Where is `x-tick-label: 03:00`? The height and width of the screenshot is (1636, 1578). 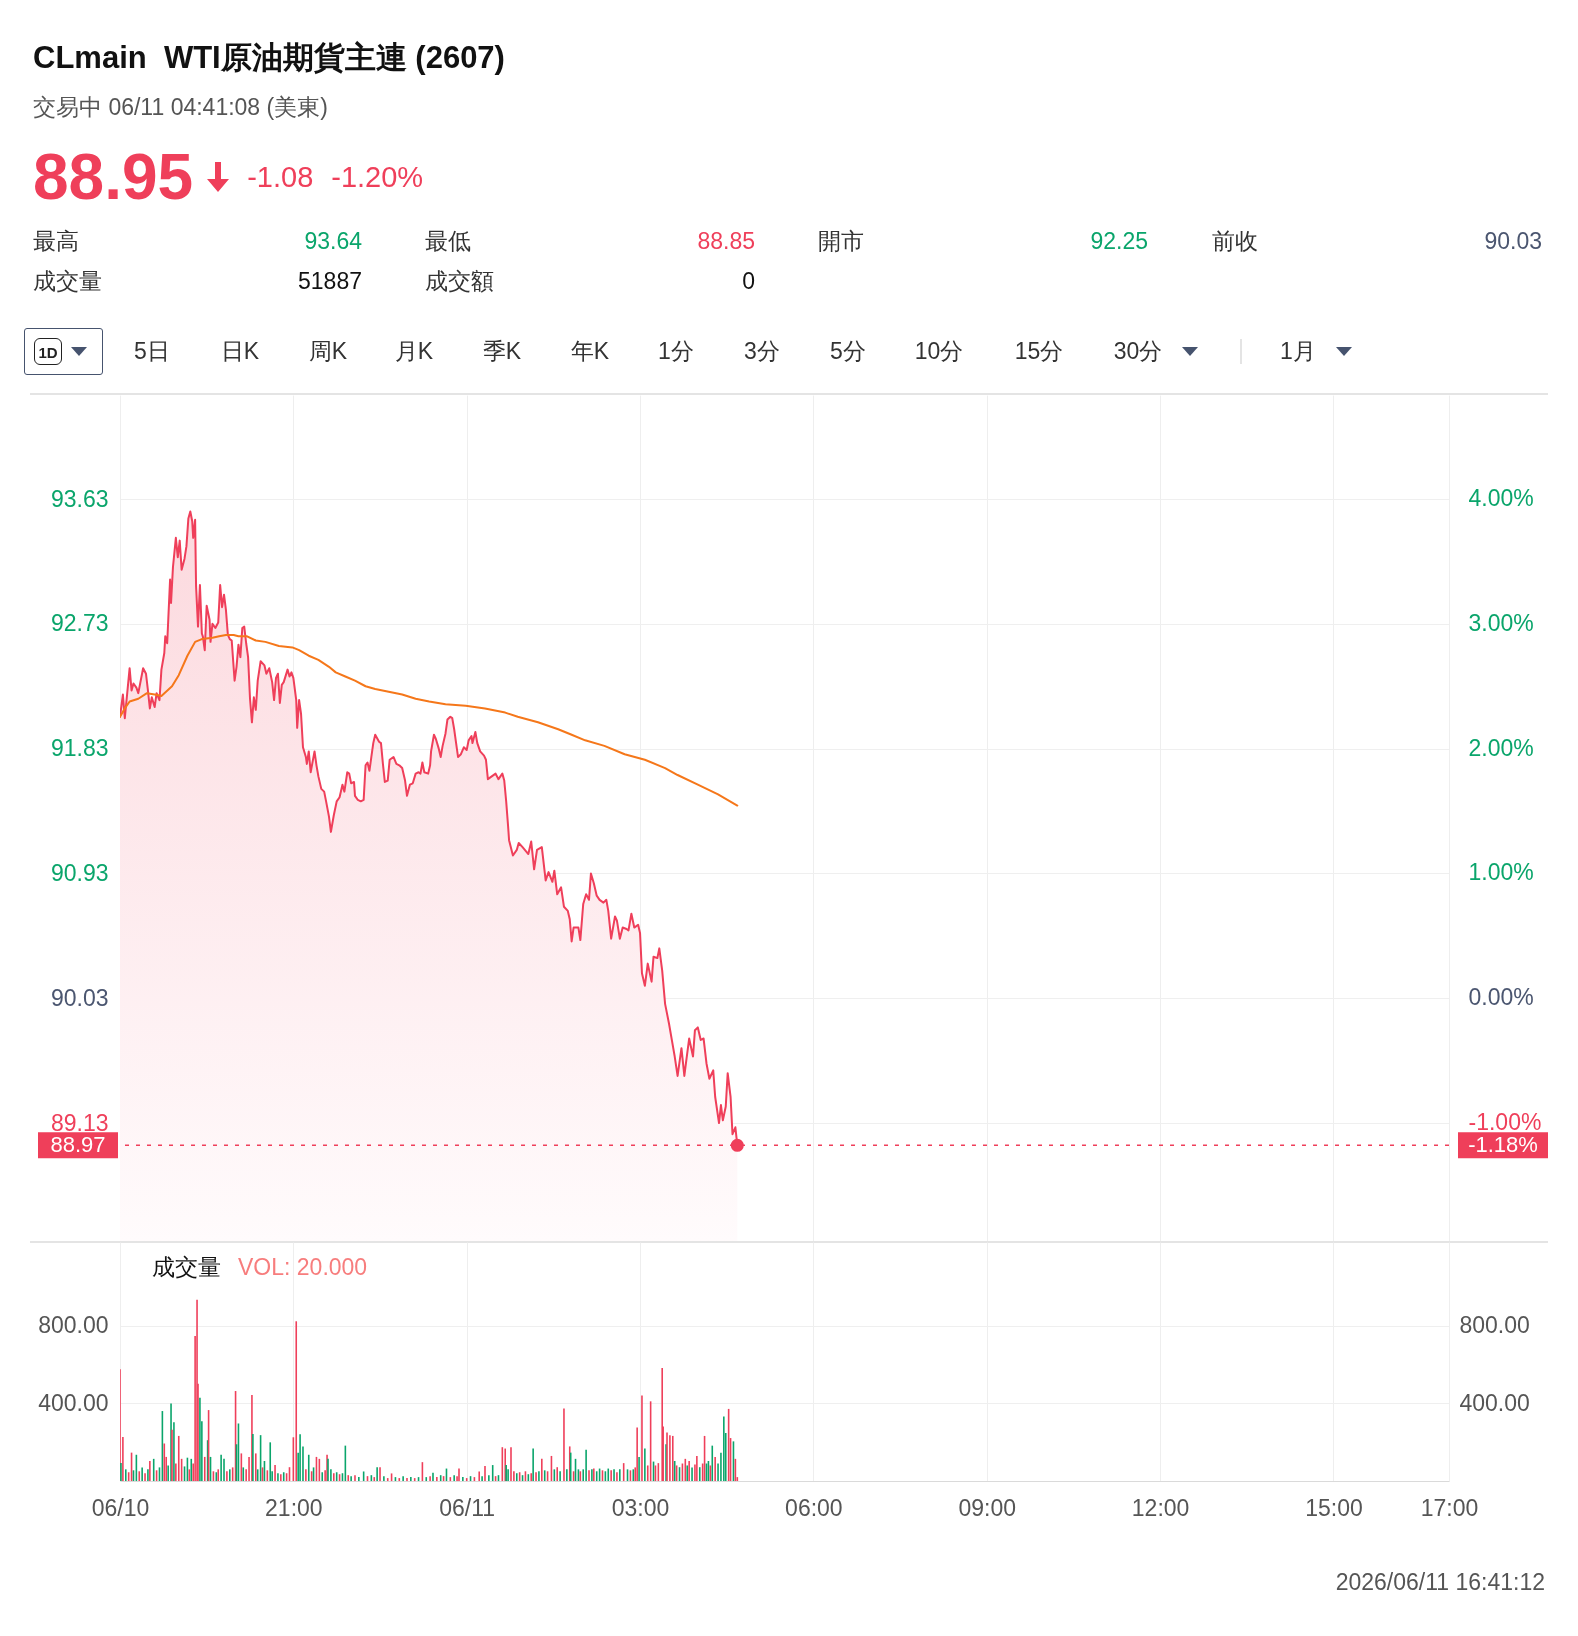
x-tick-label: 03:00 is located at coordinates (640, 1507).